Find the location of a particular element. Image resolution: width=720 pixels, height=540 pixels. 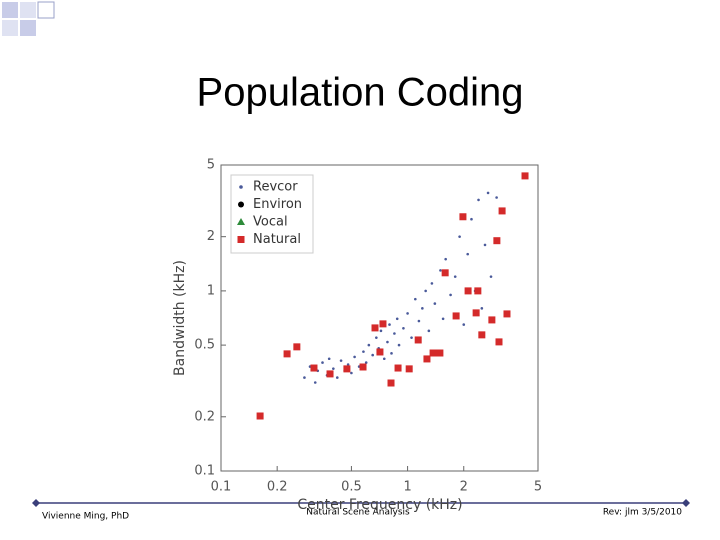

y-tick-label: 0.2 is located at coordinates (204, 416).